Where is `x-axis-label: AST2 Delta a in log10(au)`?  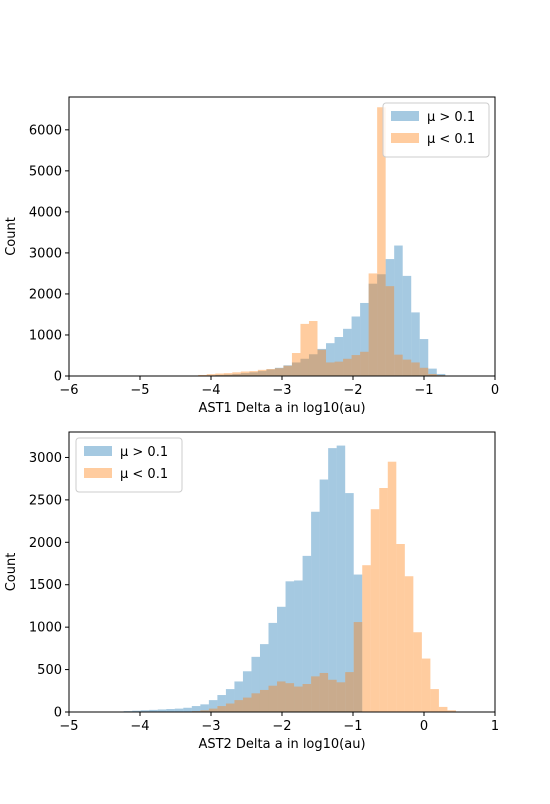 x-axis-label: AST2 Delta a in log10(au) is located at coordinates (281, 744).